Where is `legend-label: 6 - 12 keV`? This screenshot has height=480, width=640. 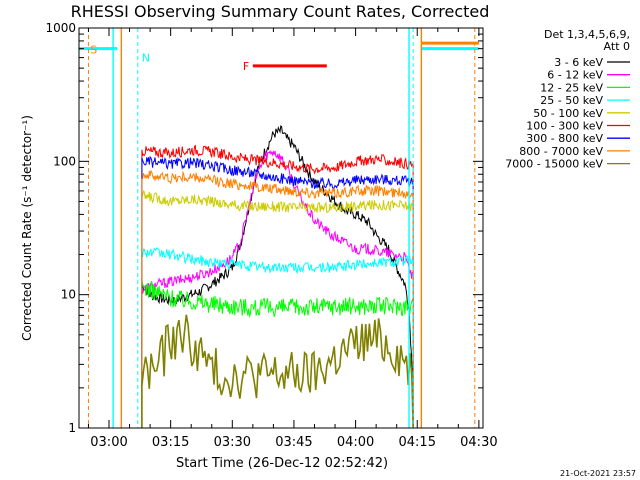
legend-label: 6 - 12 keV is located at coordinates (575, 75).